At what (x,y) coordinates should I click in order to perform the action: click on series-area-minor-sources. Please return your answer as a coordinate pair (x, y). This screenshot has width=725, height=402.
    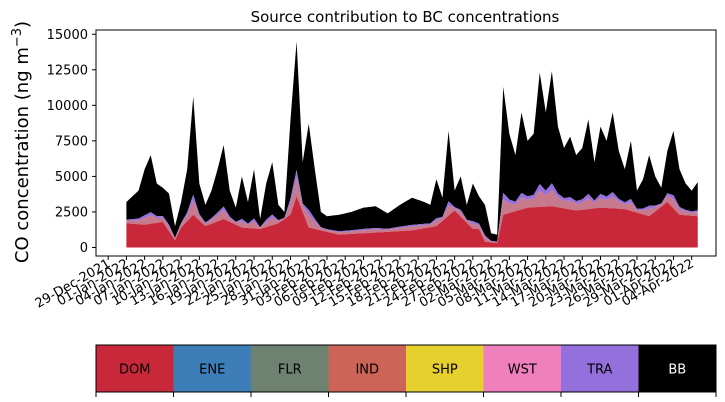
    Looking at the image, I should click on (412, 210).